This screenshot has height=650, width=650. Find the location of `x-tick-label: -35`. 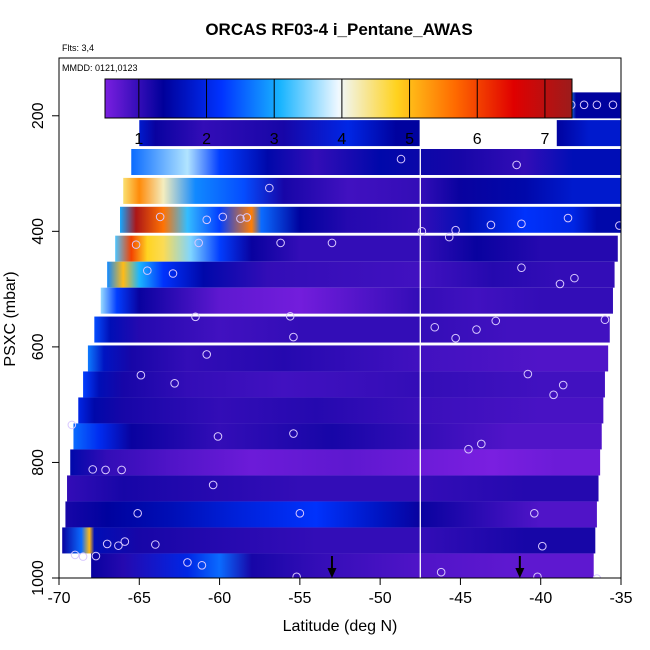

x-tick-label: -35 is located at coordinates (620, 598).